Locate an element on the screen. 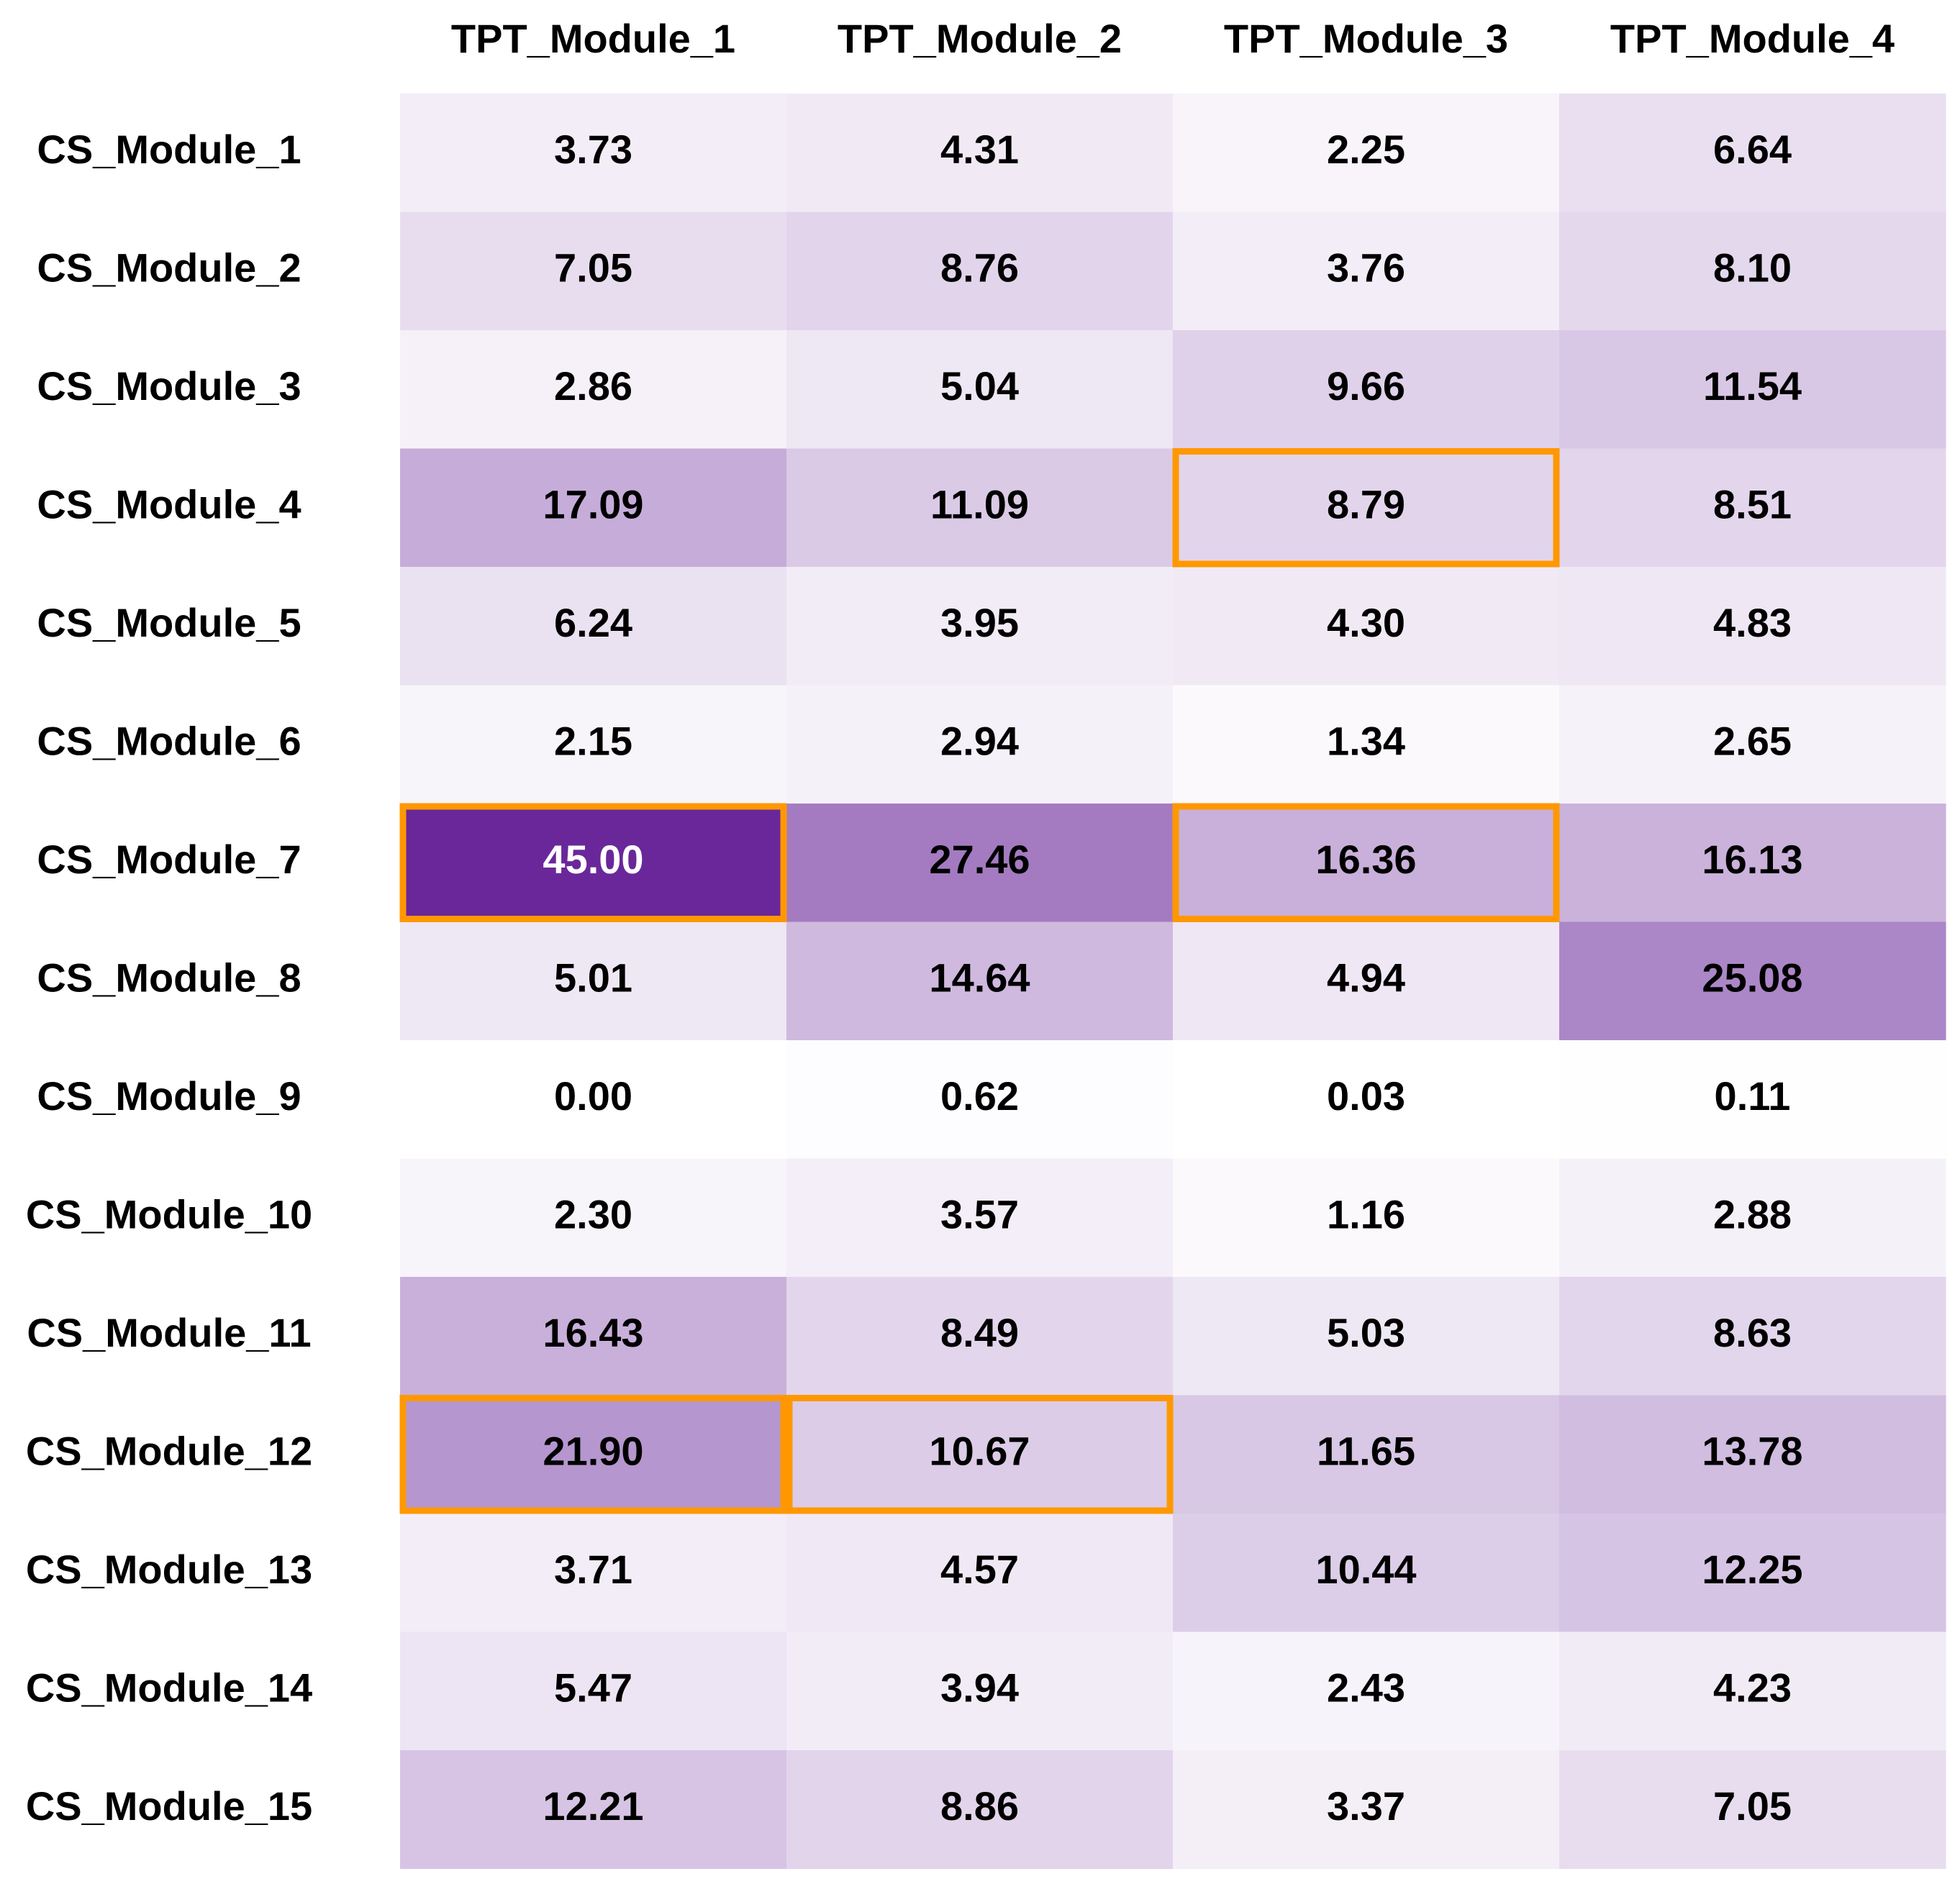 The height and width of the screenshot is (1884, 1960). cell-value-label: 13.78 is located at coordinates (1752, 1451).